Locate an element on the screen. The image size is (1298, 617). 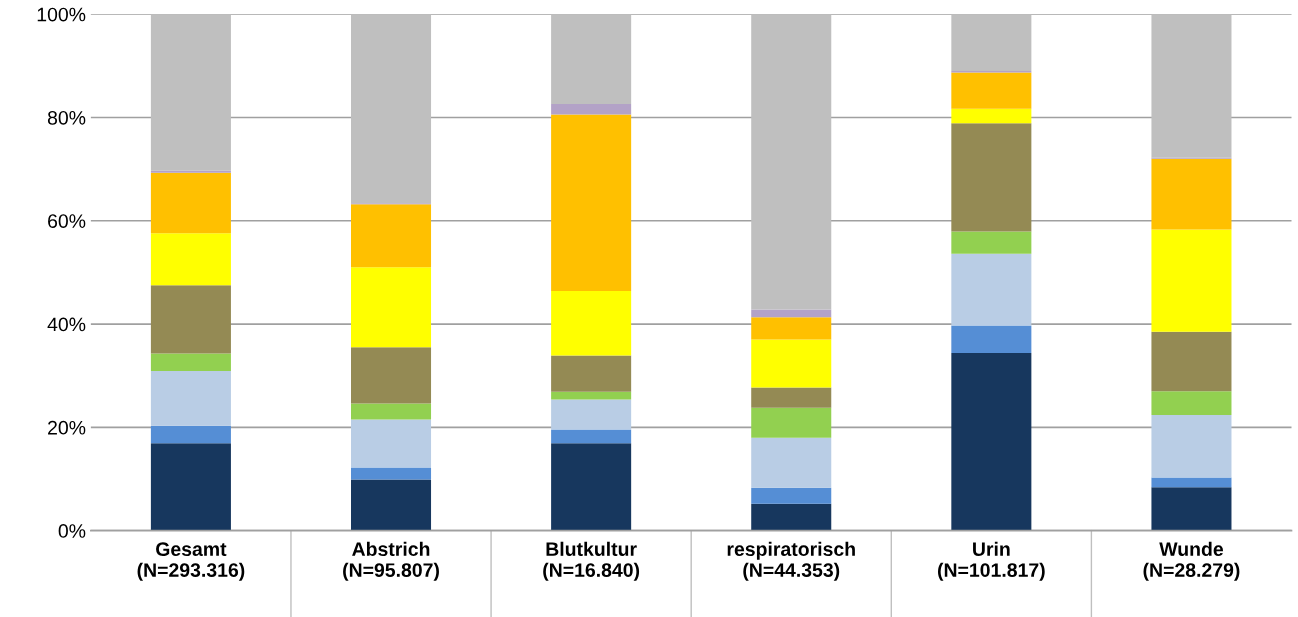
y-tick-label: 0% is located at coordinates (72, 531).